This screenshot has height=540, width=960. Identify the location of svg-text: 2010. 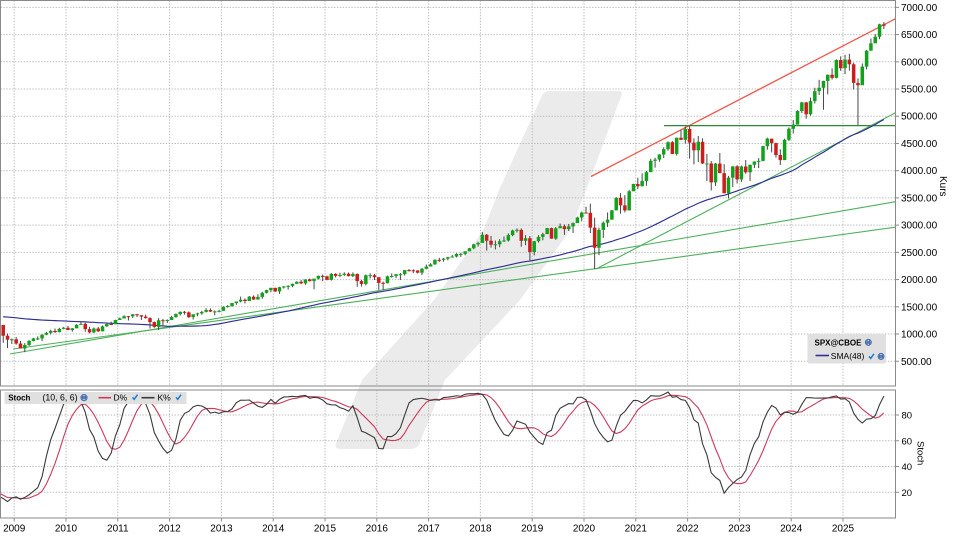
(66, 529).